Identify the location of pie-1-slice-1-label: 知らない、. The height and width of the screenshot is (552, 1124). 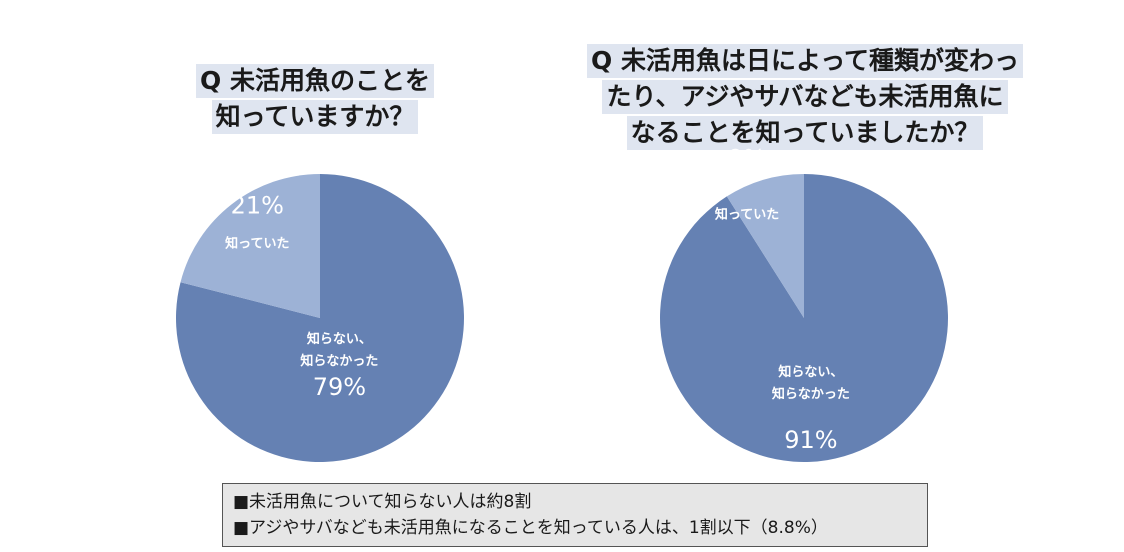
(339, 339).